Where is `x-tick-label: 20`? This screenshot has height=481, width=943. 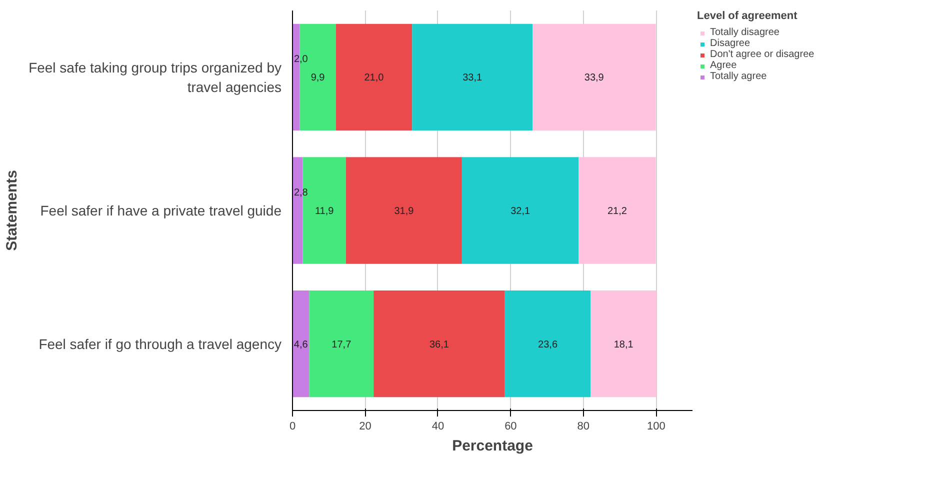 x-tick-label: 20 is located at coordinates (365, 426).